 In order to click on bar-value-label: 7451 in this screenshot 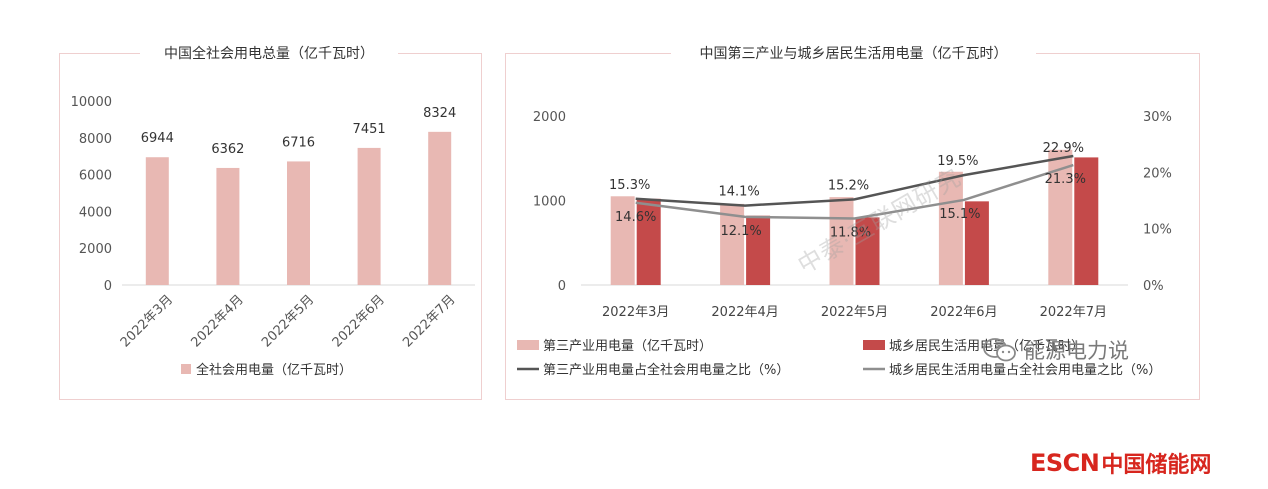, I will do `click(369, 129)`.